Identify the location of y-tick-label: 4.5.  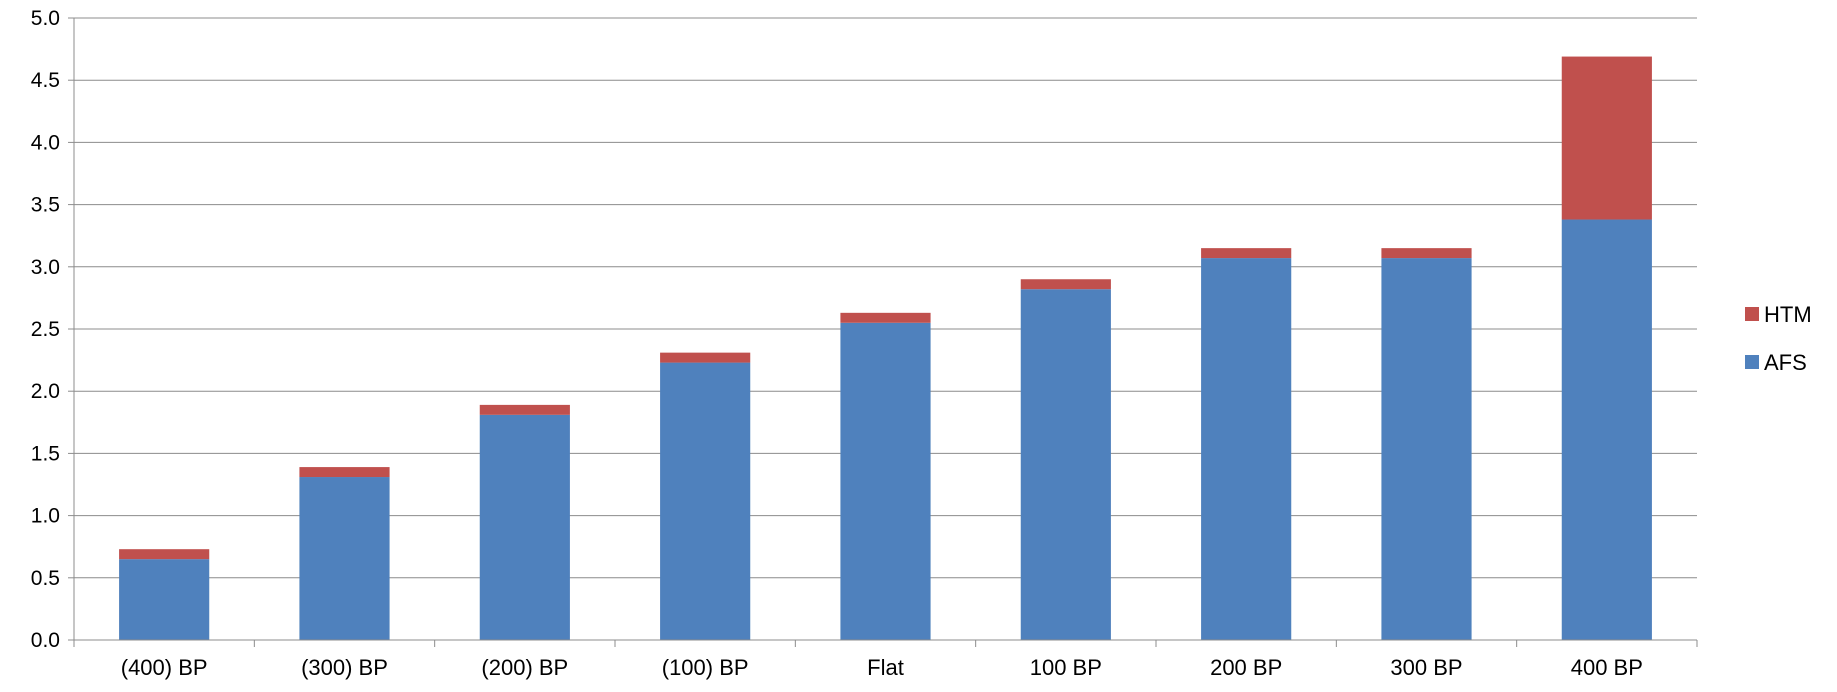
(45, 80).